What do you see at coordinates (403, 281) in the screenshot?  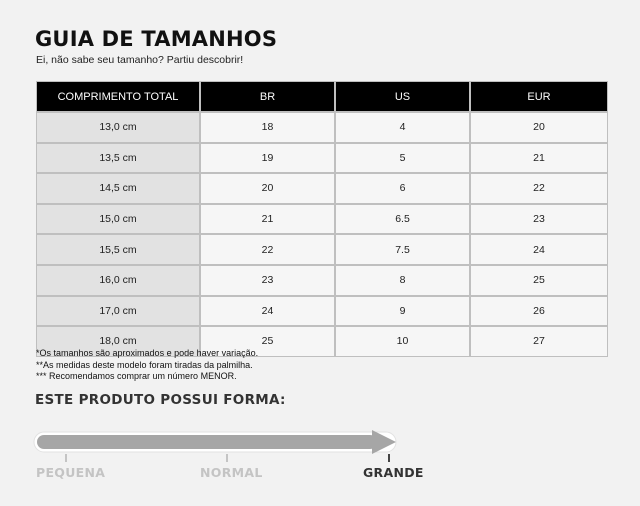 I see `table-cell: 8` at bounding box center [403, 281].